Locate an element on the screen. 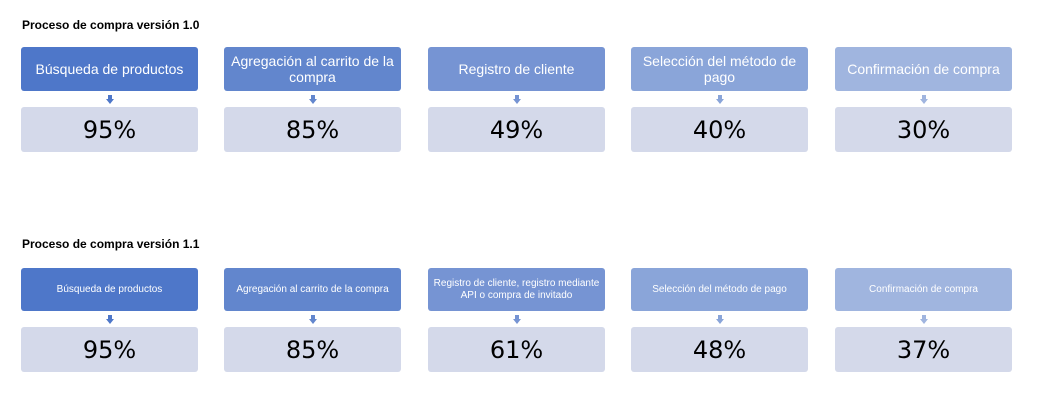  step-value: 30% is located at coordinates (923, 129).